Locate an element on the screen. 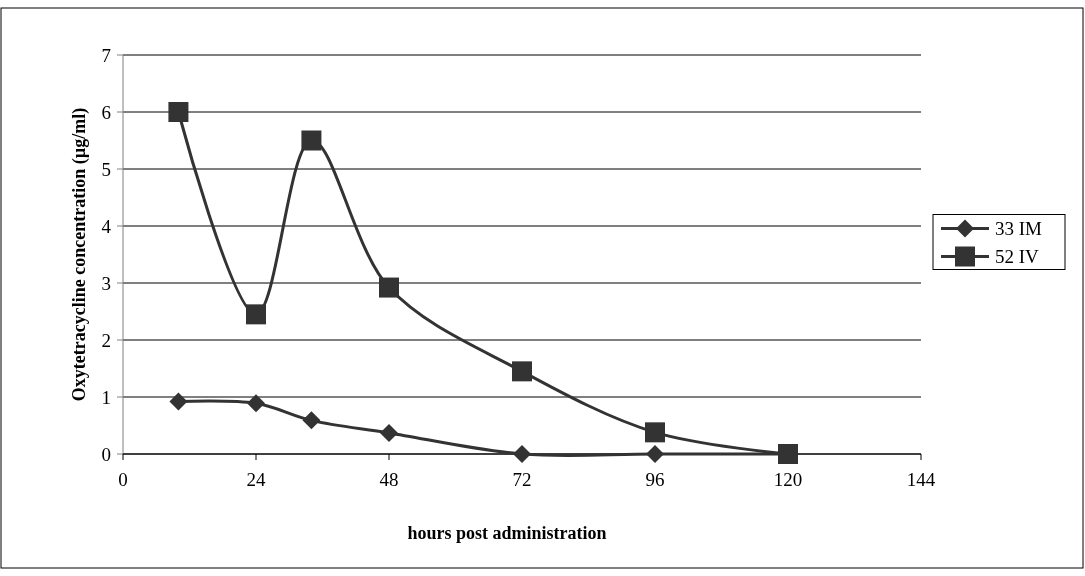 The width and height of the screenshot is (1085, 576). y-tick-label: 1 is located at coordinates (106, 397).